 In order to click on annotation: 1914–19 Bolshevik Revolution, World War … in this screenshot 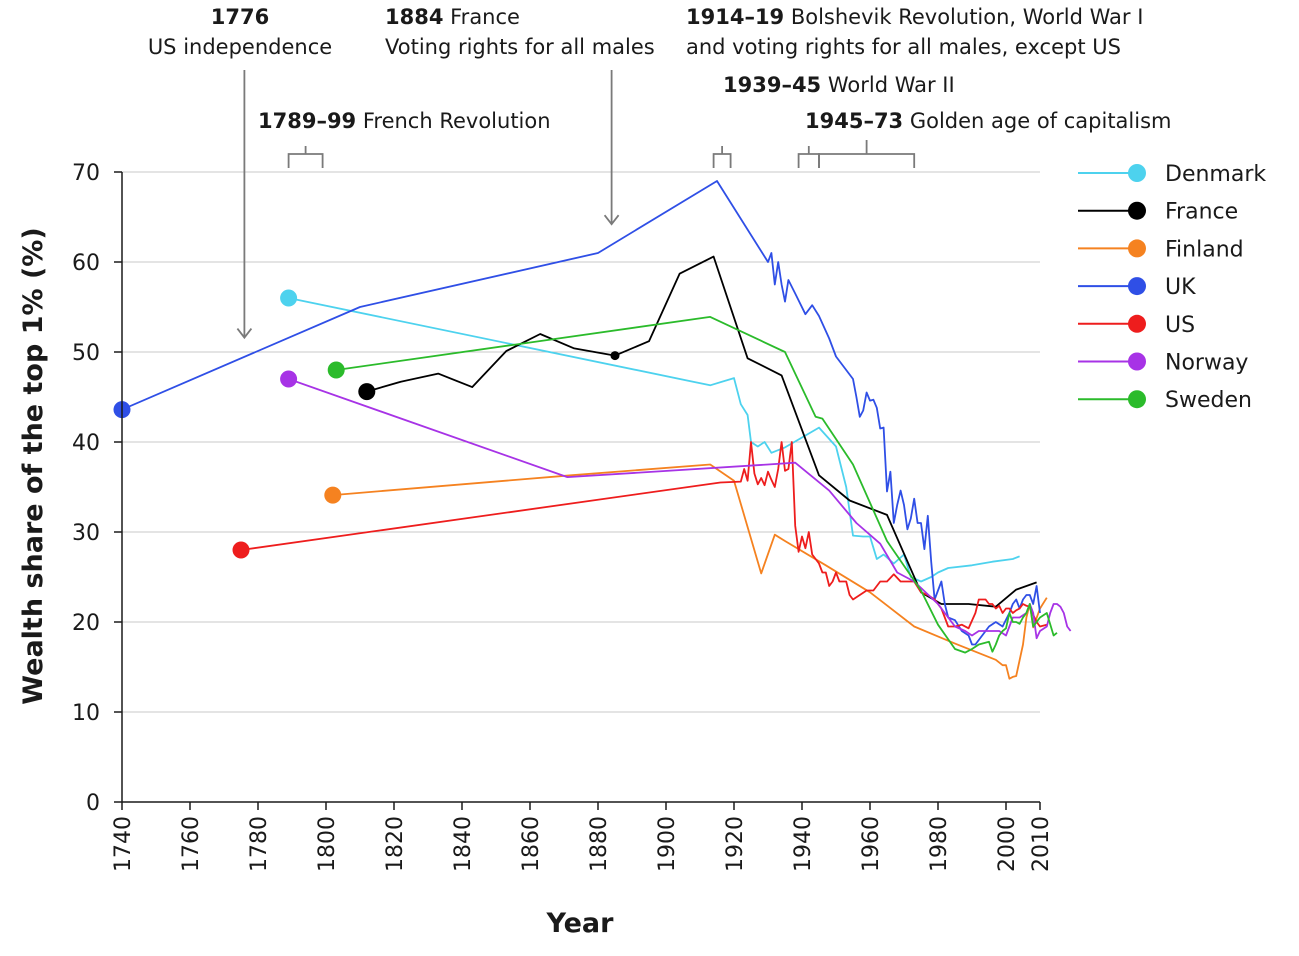, I will do `click(914, 86)`.